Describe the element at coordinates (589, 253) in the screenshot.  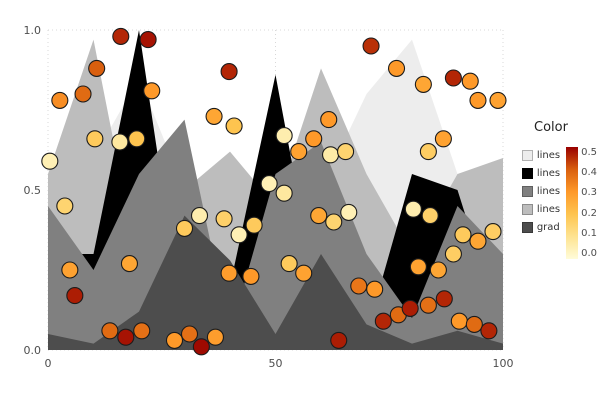
I see `colorbar-tick-label: 0.0` at that location.